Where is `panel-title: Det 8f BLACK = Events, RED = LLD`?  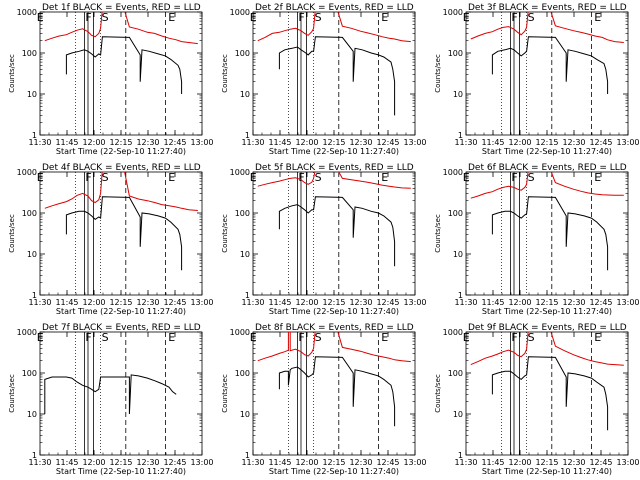
panel-title: Det 8f BLACK = Events, RED = LLD is located at coordinates (334, 328).